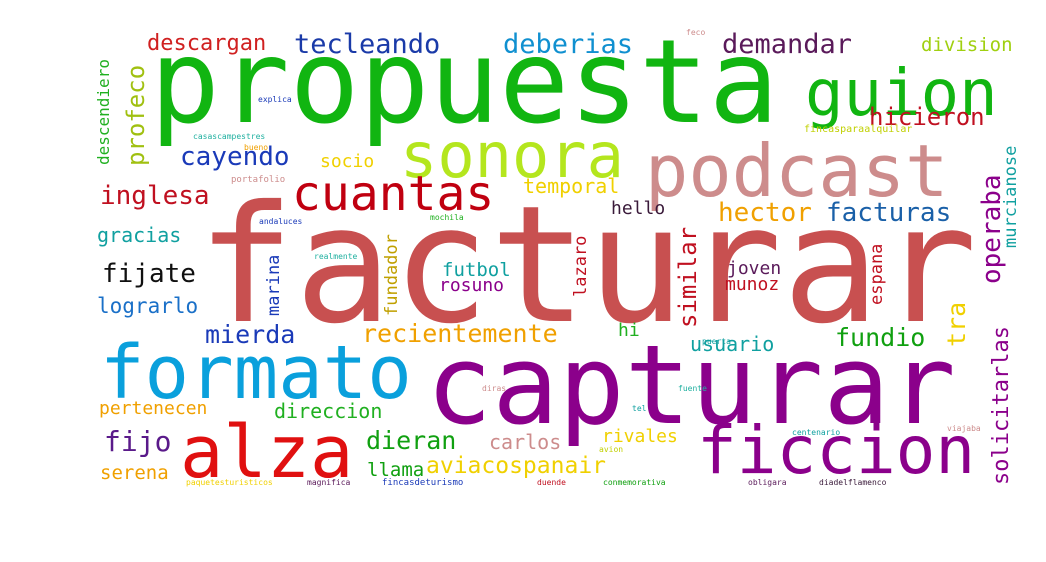 This screenshot has height=562, width=1046. I want to click on word-propuesta: propuesta, so click(464, 82).